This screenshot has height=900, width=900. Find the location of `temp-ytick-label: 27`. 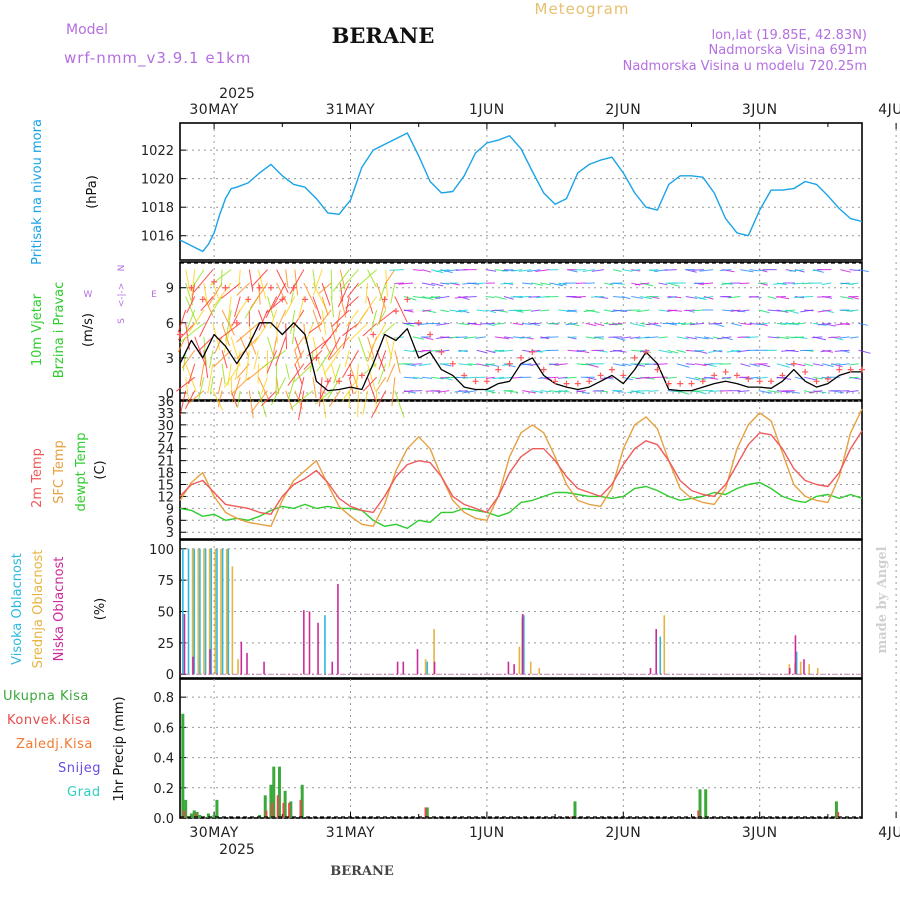

temp-ytick-label: 27 is located at coordinates (165, 438).